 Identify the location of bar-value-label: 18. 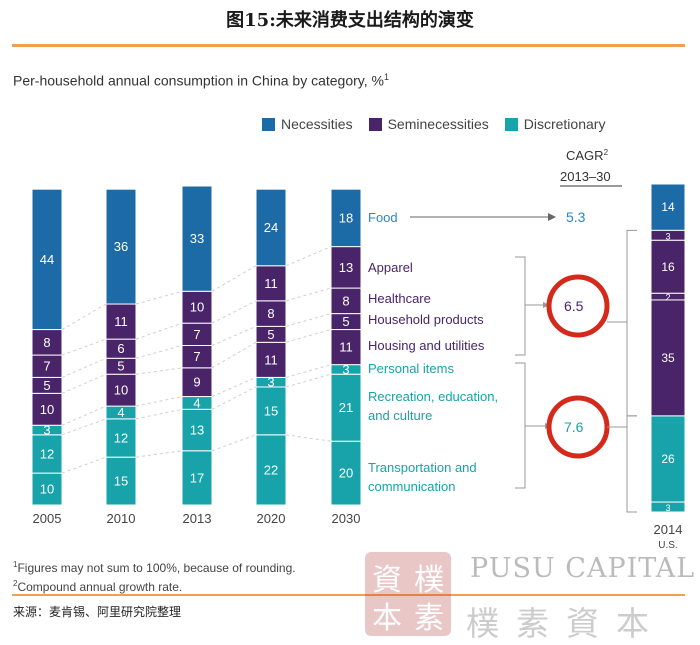
(346, 217).